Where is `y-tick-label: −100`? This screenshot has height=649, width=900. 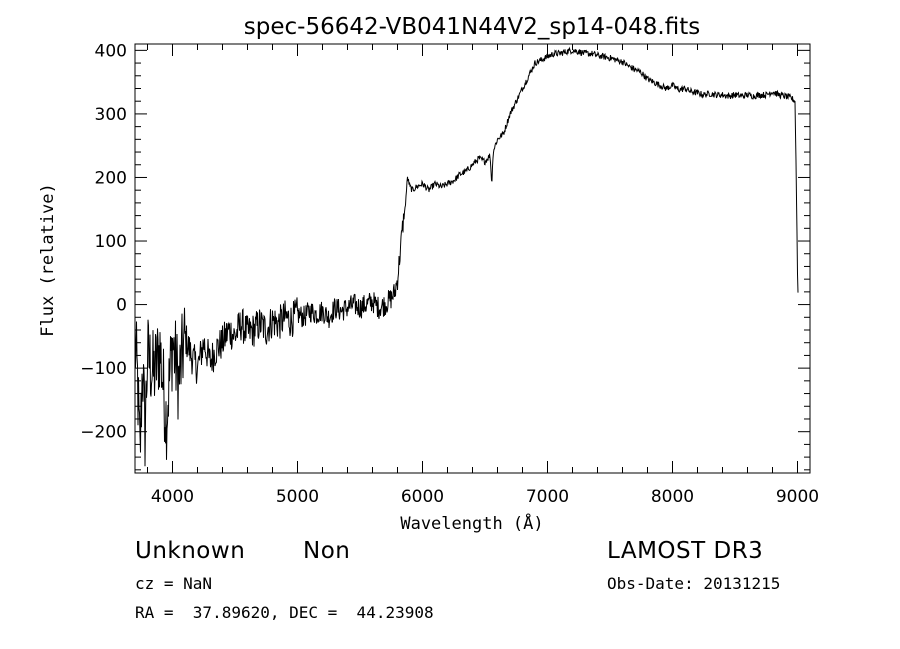 y-tick-label: −100 is located at coordinates (103, 369).